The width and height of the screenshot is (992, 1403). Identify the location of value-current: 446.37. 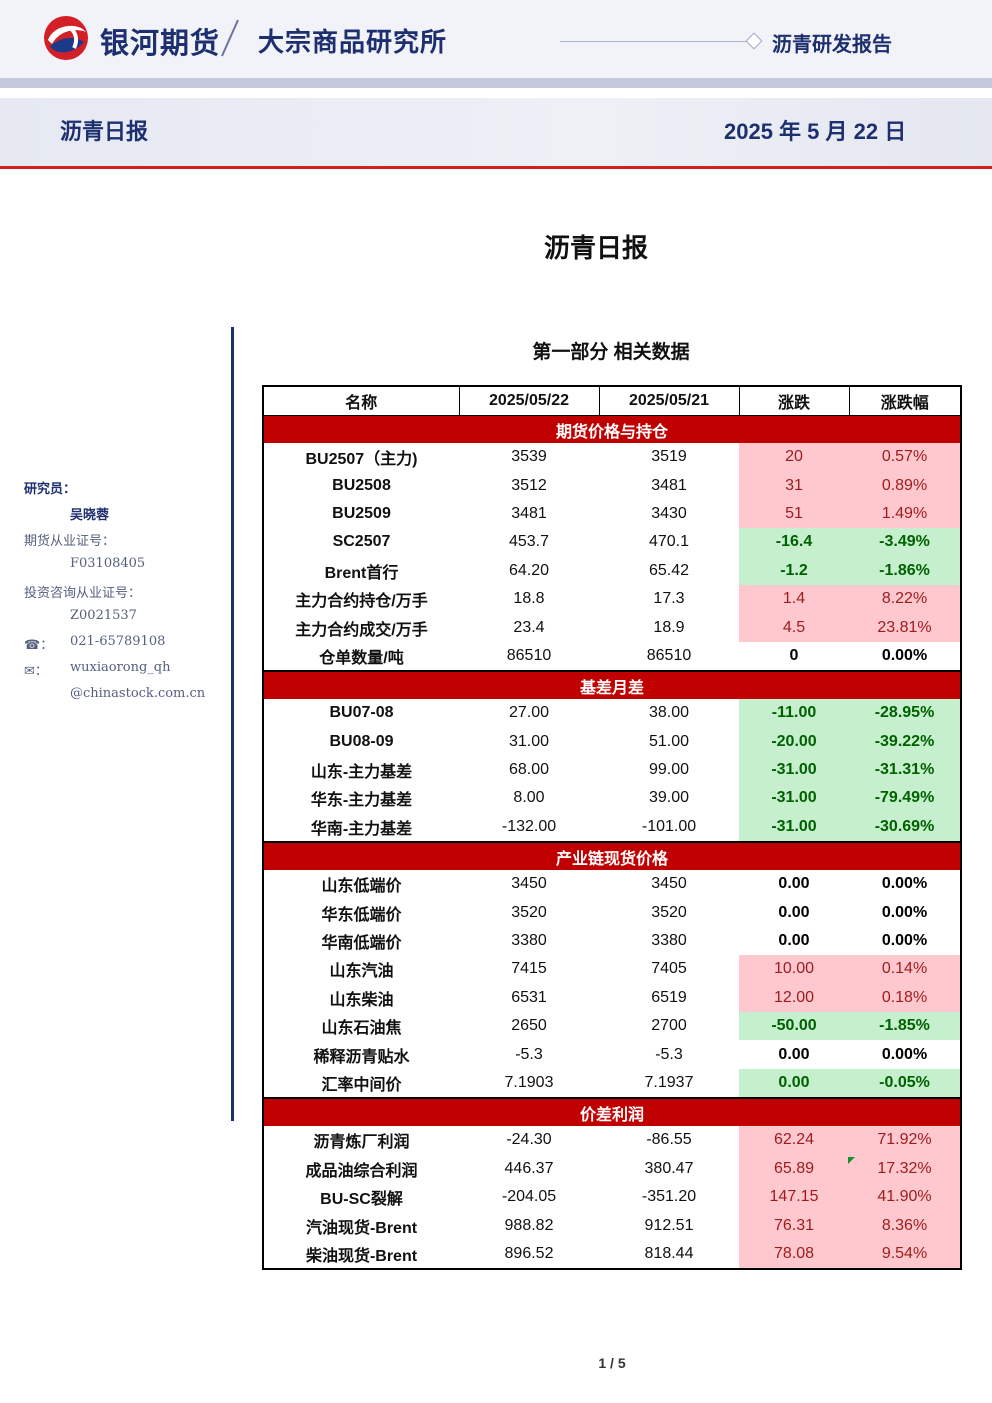
(529, 1168).